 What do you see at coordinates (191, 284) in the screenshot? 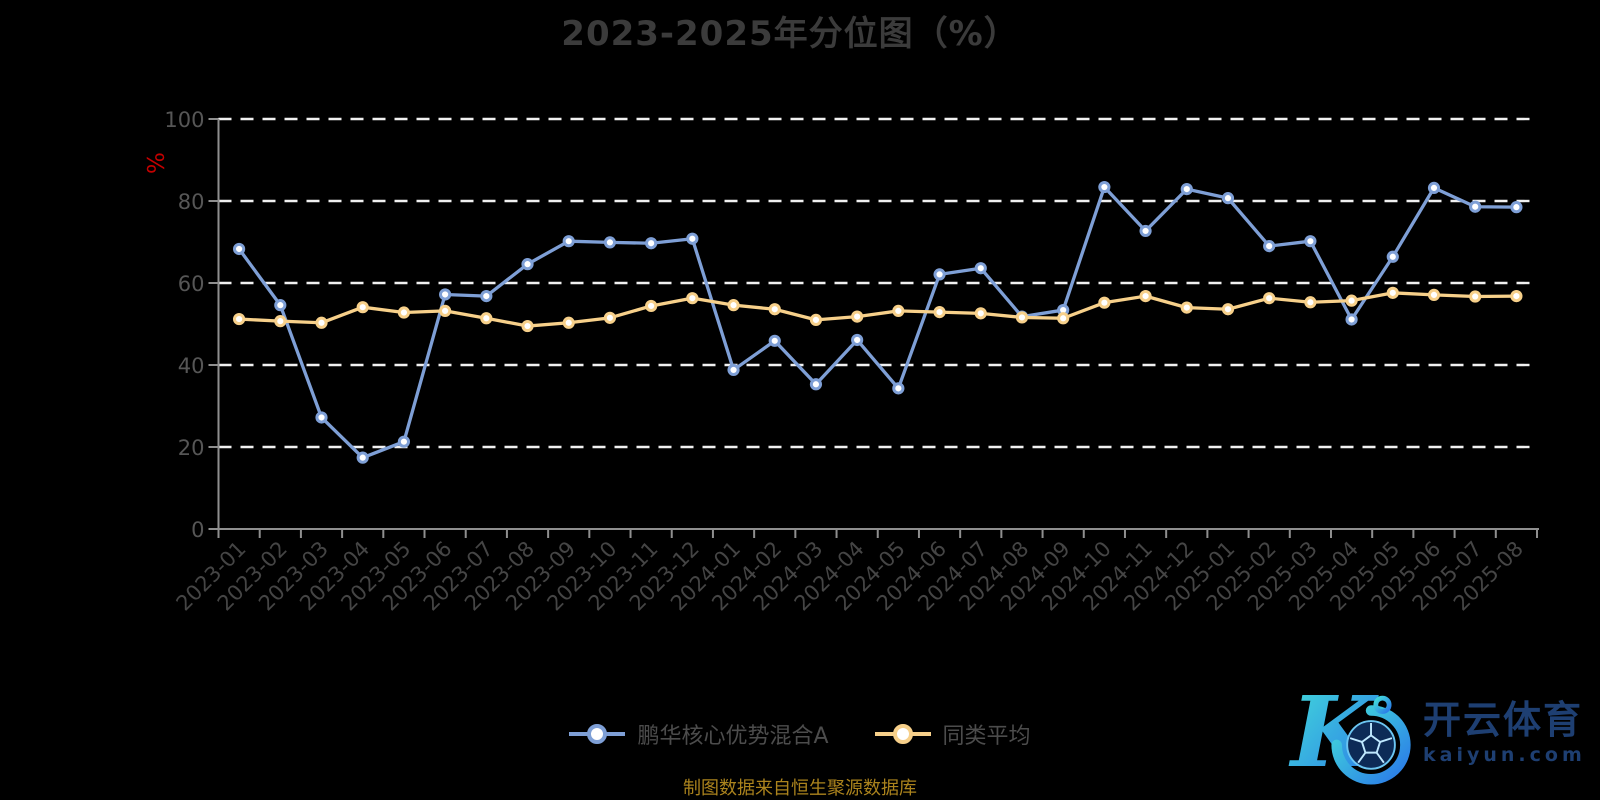
I see `svg-text: 60` at bounding box center [191, 284].